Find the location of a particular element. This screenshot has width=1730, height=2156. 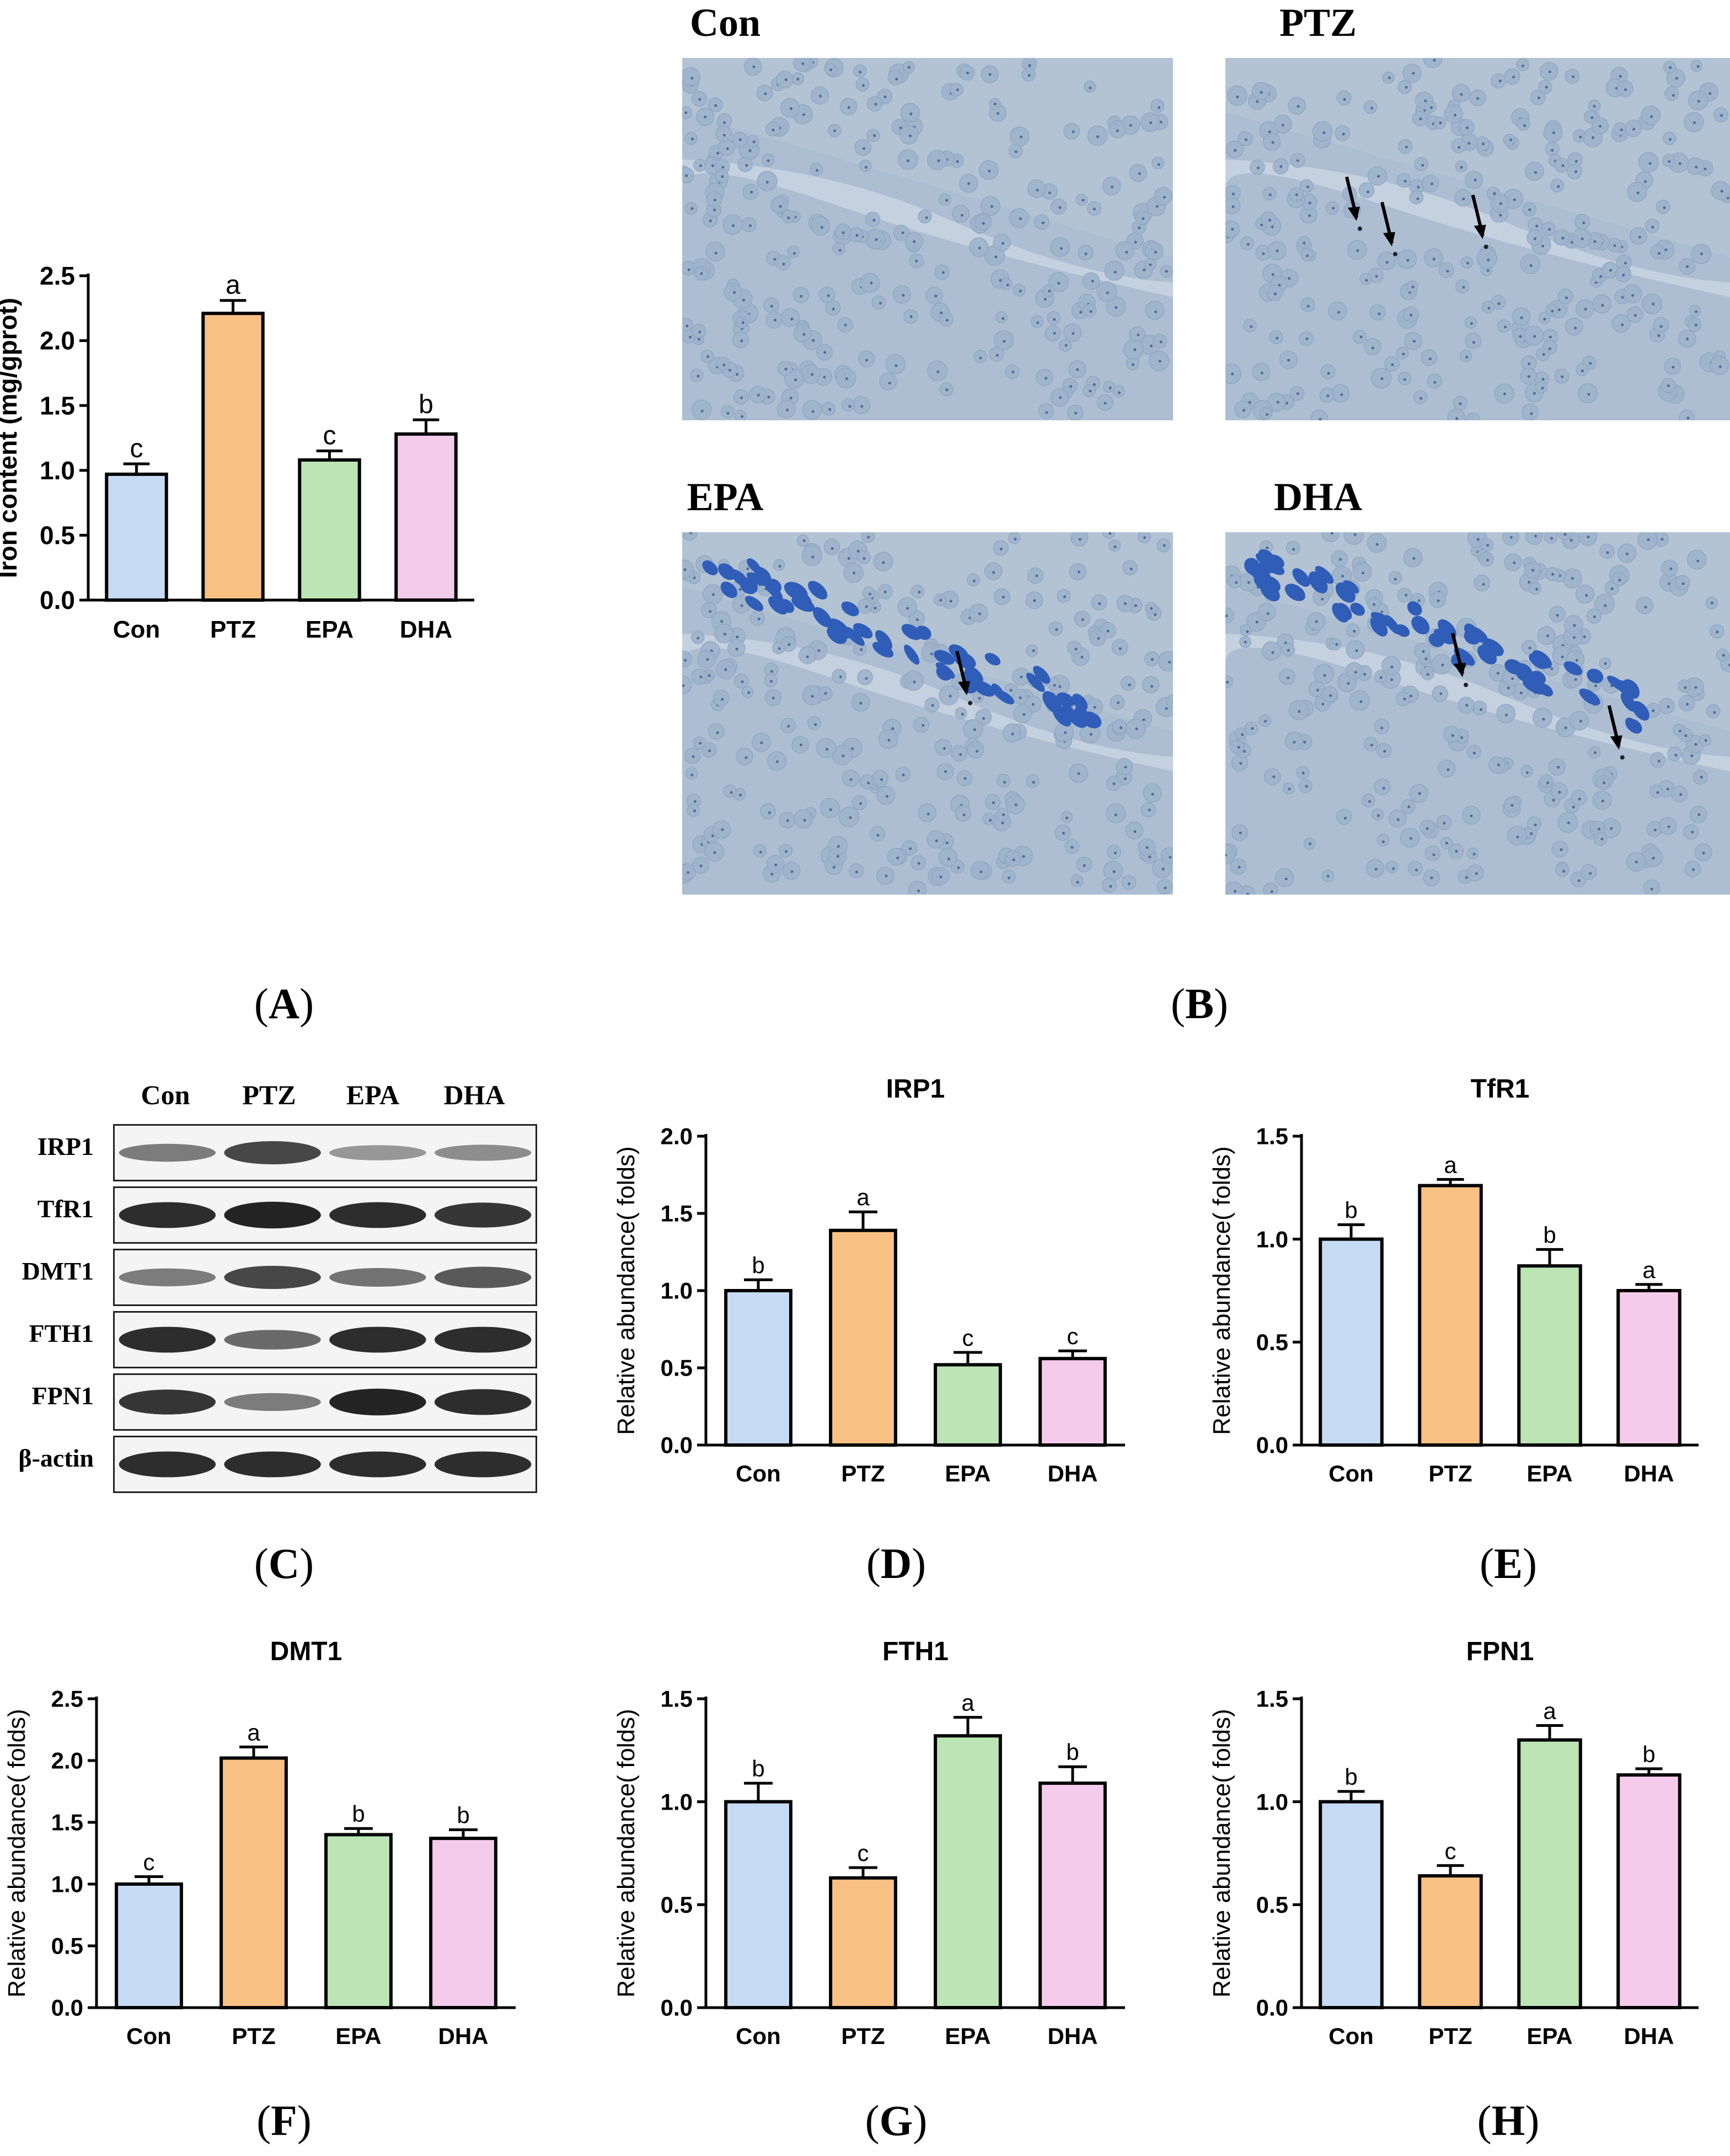

blot-band-con is located at coordinates (167, 1277).